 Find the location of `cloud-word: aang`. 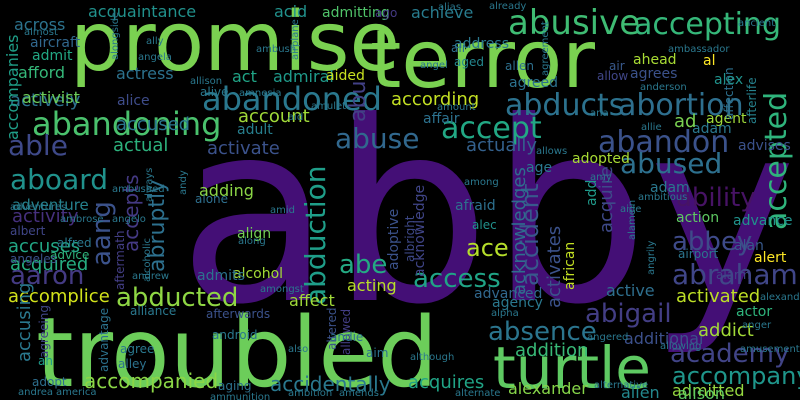

cloud-word: aang is located at coordinates (102, 233).